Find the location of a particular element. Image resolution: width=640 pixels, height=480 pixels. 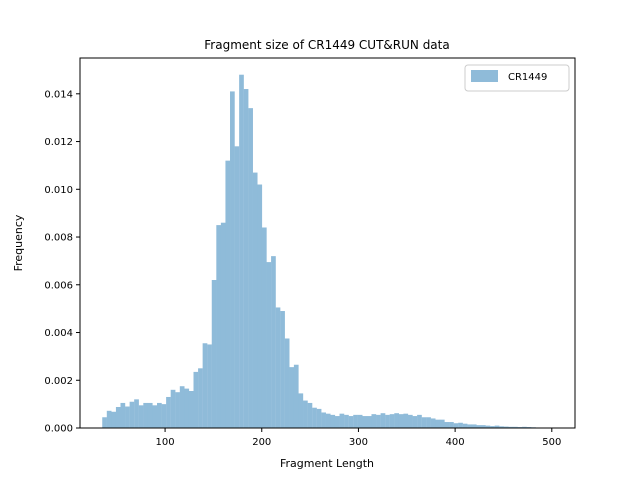

x-tick-label: 300 is located at coordinates (358, 442).